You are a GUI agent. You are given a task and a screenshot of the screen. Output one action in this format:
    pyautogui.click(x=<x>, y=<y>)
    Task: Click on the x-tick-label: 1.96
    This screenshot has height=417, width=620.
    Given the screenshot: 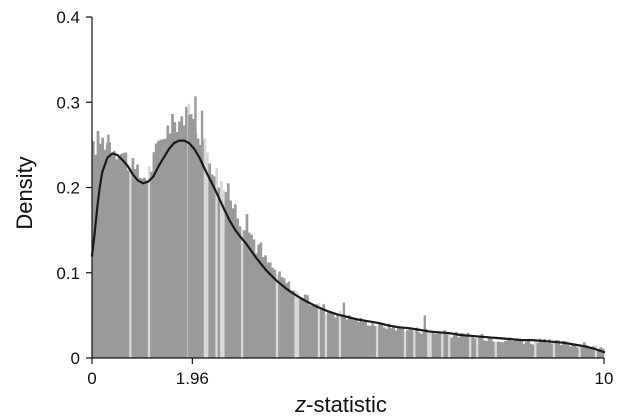 What is the action you would take?
    pyautogui.click(x=192, y=378)
    